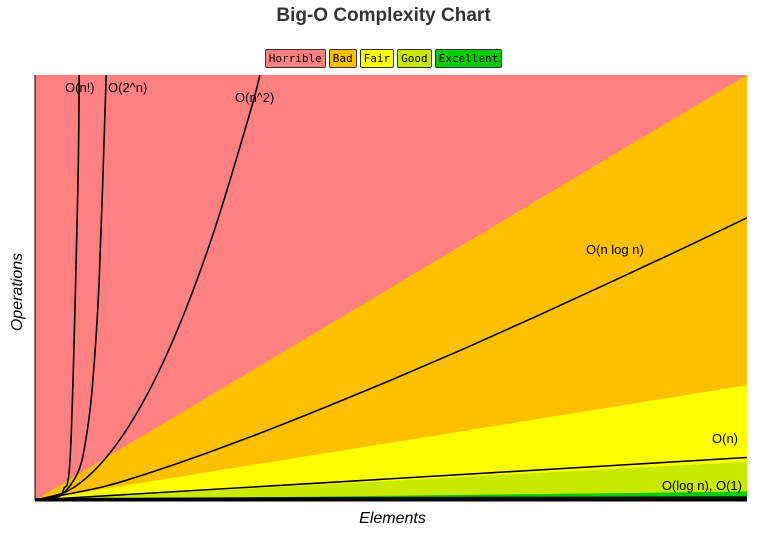 This screenshot has width=767, height=543. What do you see at coordinates (468, 58) in the screenshot?
I see `legend-item-excellent: Excellent` at bounding box center [468, 58].